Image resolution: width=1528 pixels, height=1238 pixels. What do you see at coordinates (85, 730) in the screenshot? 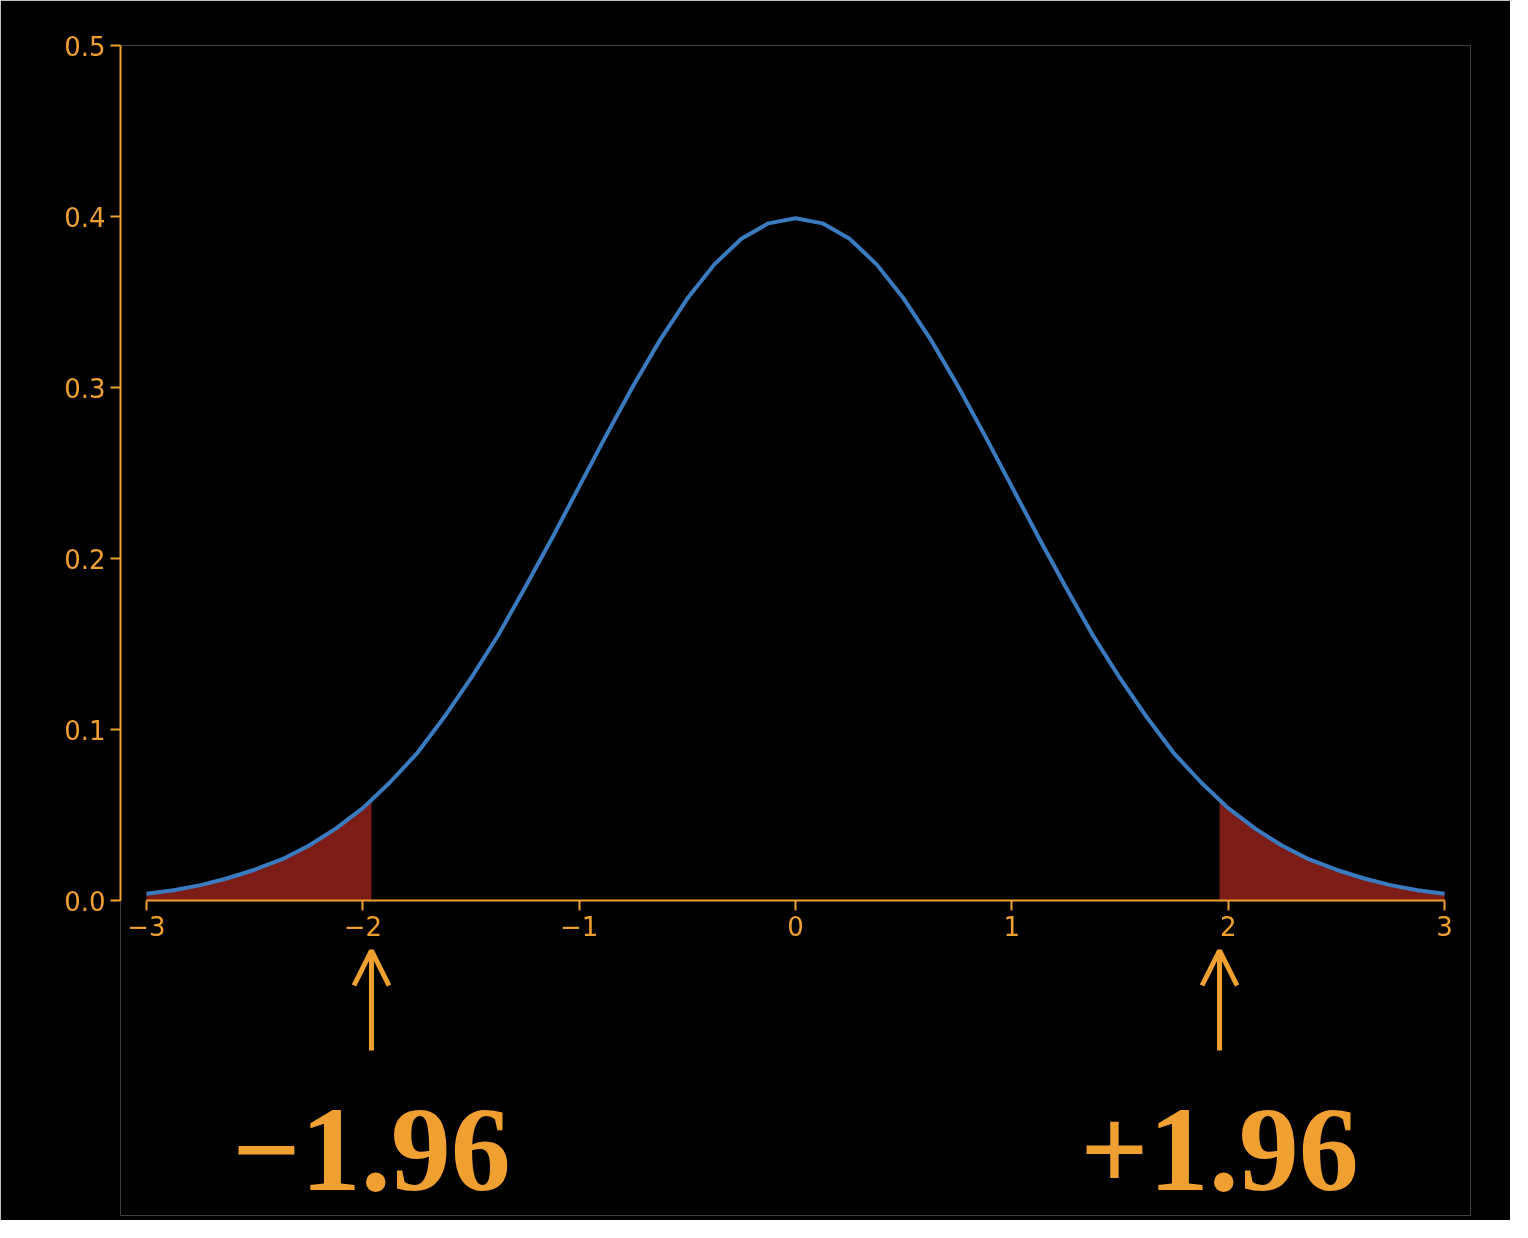
I see `y-tick-label: 0.1` at bounding box center [85, 730].